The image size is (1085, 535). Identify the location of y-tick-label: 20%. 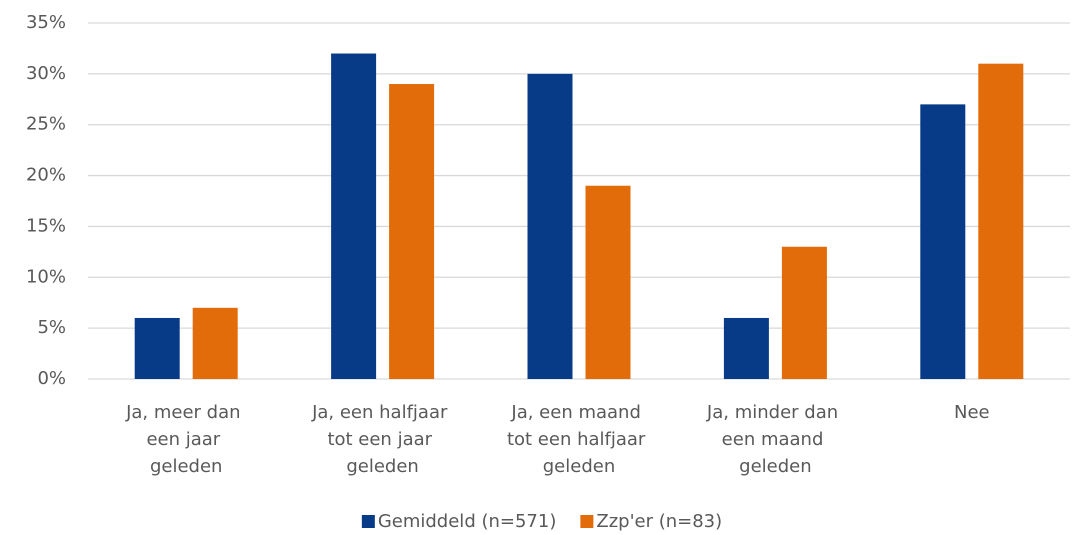
(46, 175).